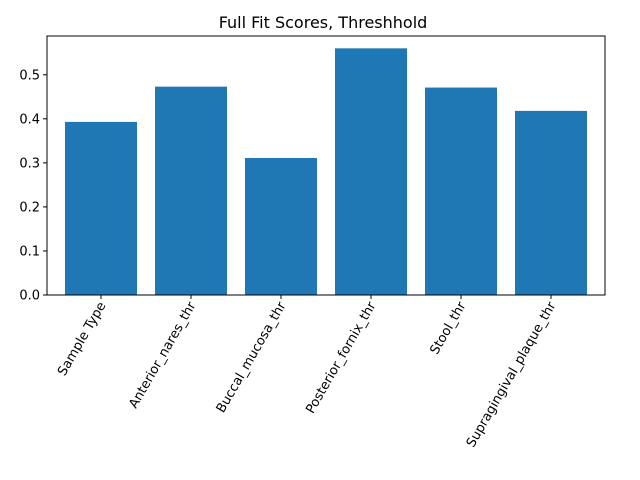 Image resolution: width=640 pixels, height=480 pixels. What do you see at coordinates (29, 251) in the screenshot?
I see `y-tick-label-1: 0.1` at bounding box center [29, 251].